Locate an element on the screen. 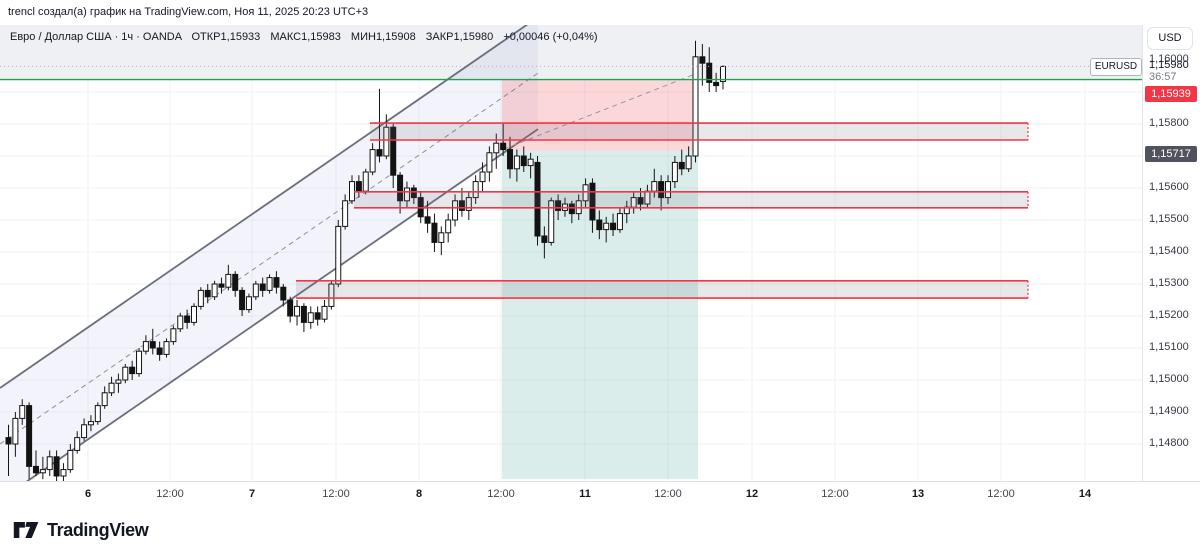 This screenshot has width=1200, height=551. tradingview-logo-icon is located at coordinates (26, 530).